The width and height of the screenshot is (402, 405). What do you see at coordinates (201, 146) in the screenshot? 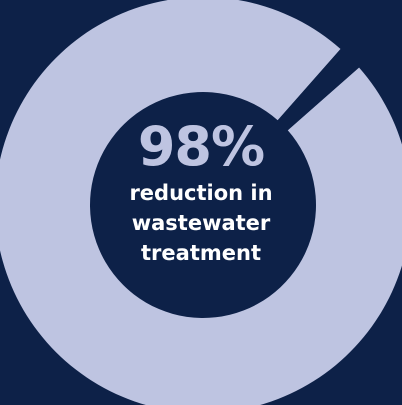
I see `percentage-value: 98%` at bounding box center [201, 146].